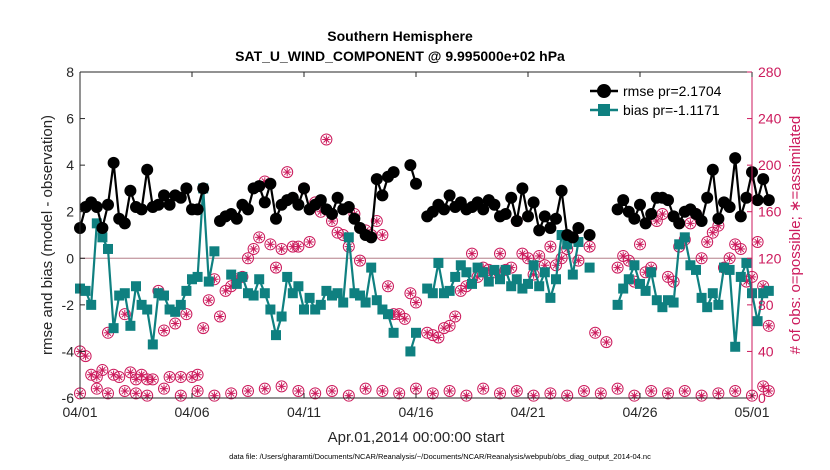 Image resolution: width=830 pixels, height=470 pixels. What do you see at coordinates (68, 305) in the screenshot?
I see `y-tick-label-left: -2` at bounding box center [68, 305].